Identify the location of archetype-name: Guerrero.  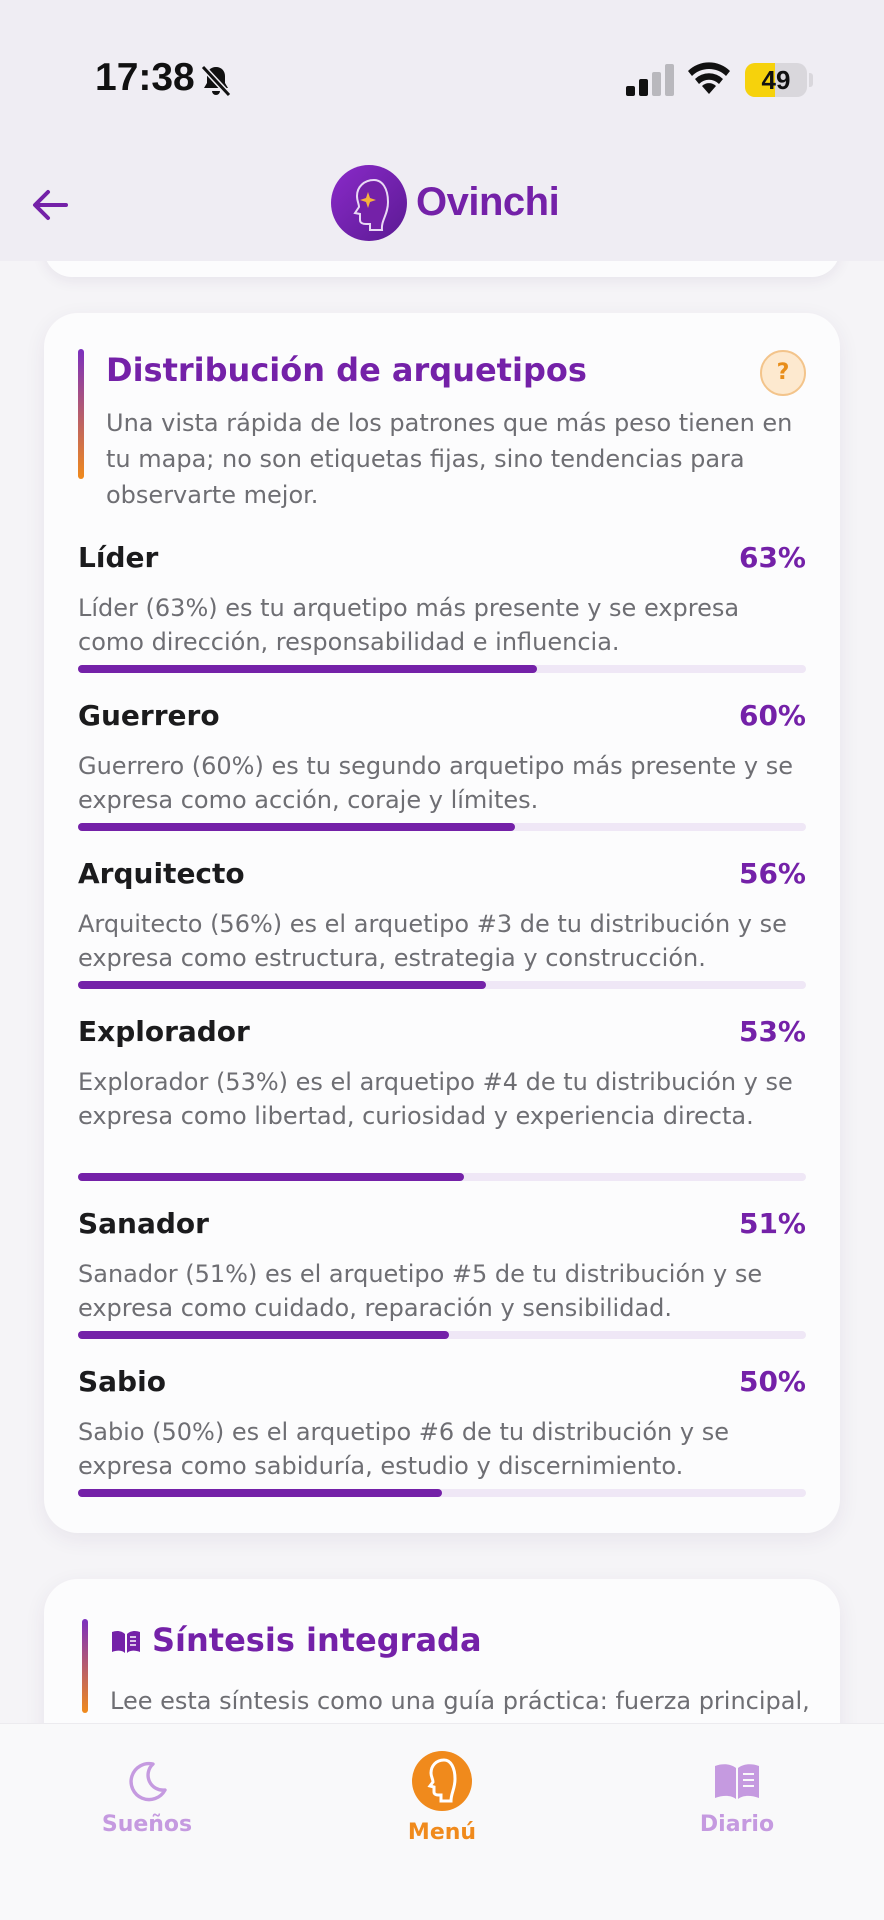
(149, 715).